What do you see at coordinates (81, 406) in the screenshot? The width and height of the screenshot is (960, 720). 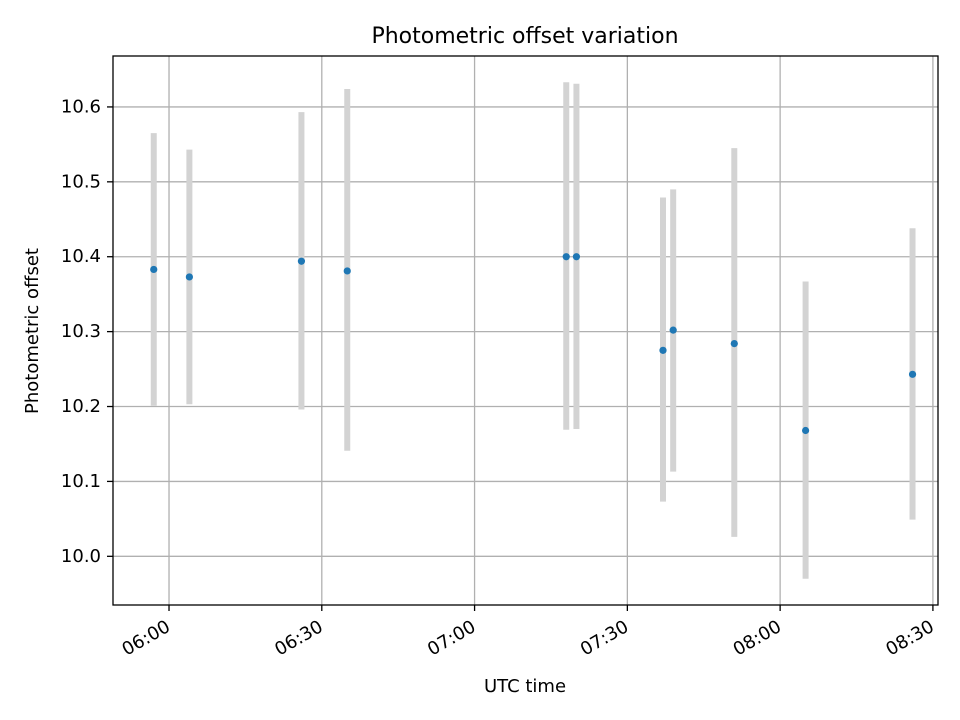 I see `y-tick-label: 10.2` at bounding box center [81, 406].